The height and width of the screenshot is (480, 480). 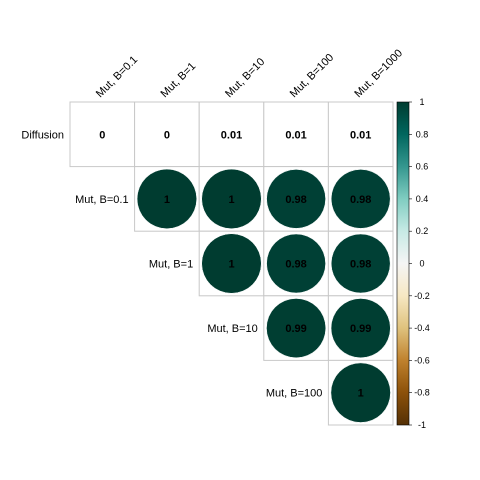 What do you see at coordinates (422, 199) in the screenshot?
I see `colorbar-tick-label: 0.4` at bounding box center [422, 199].